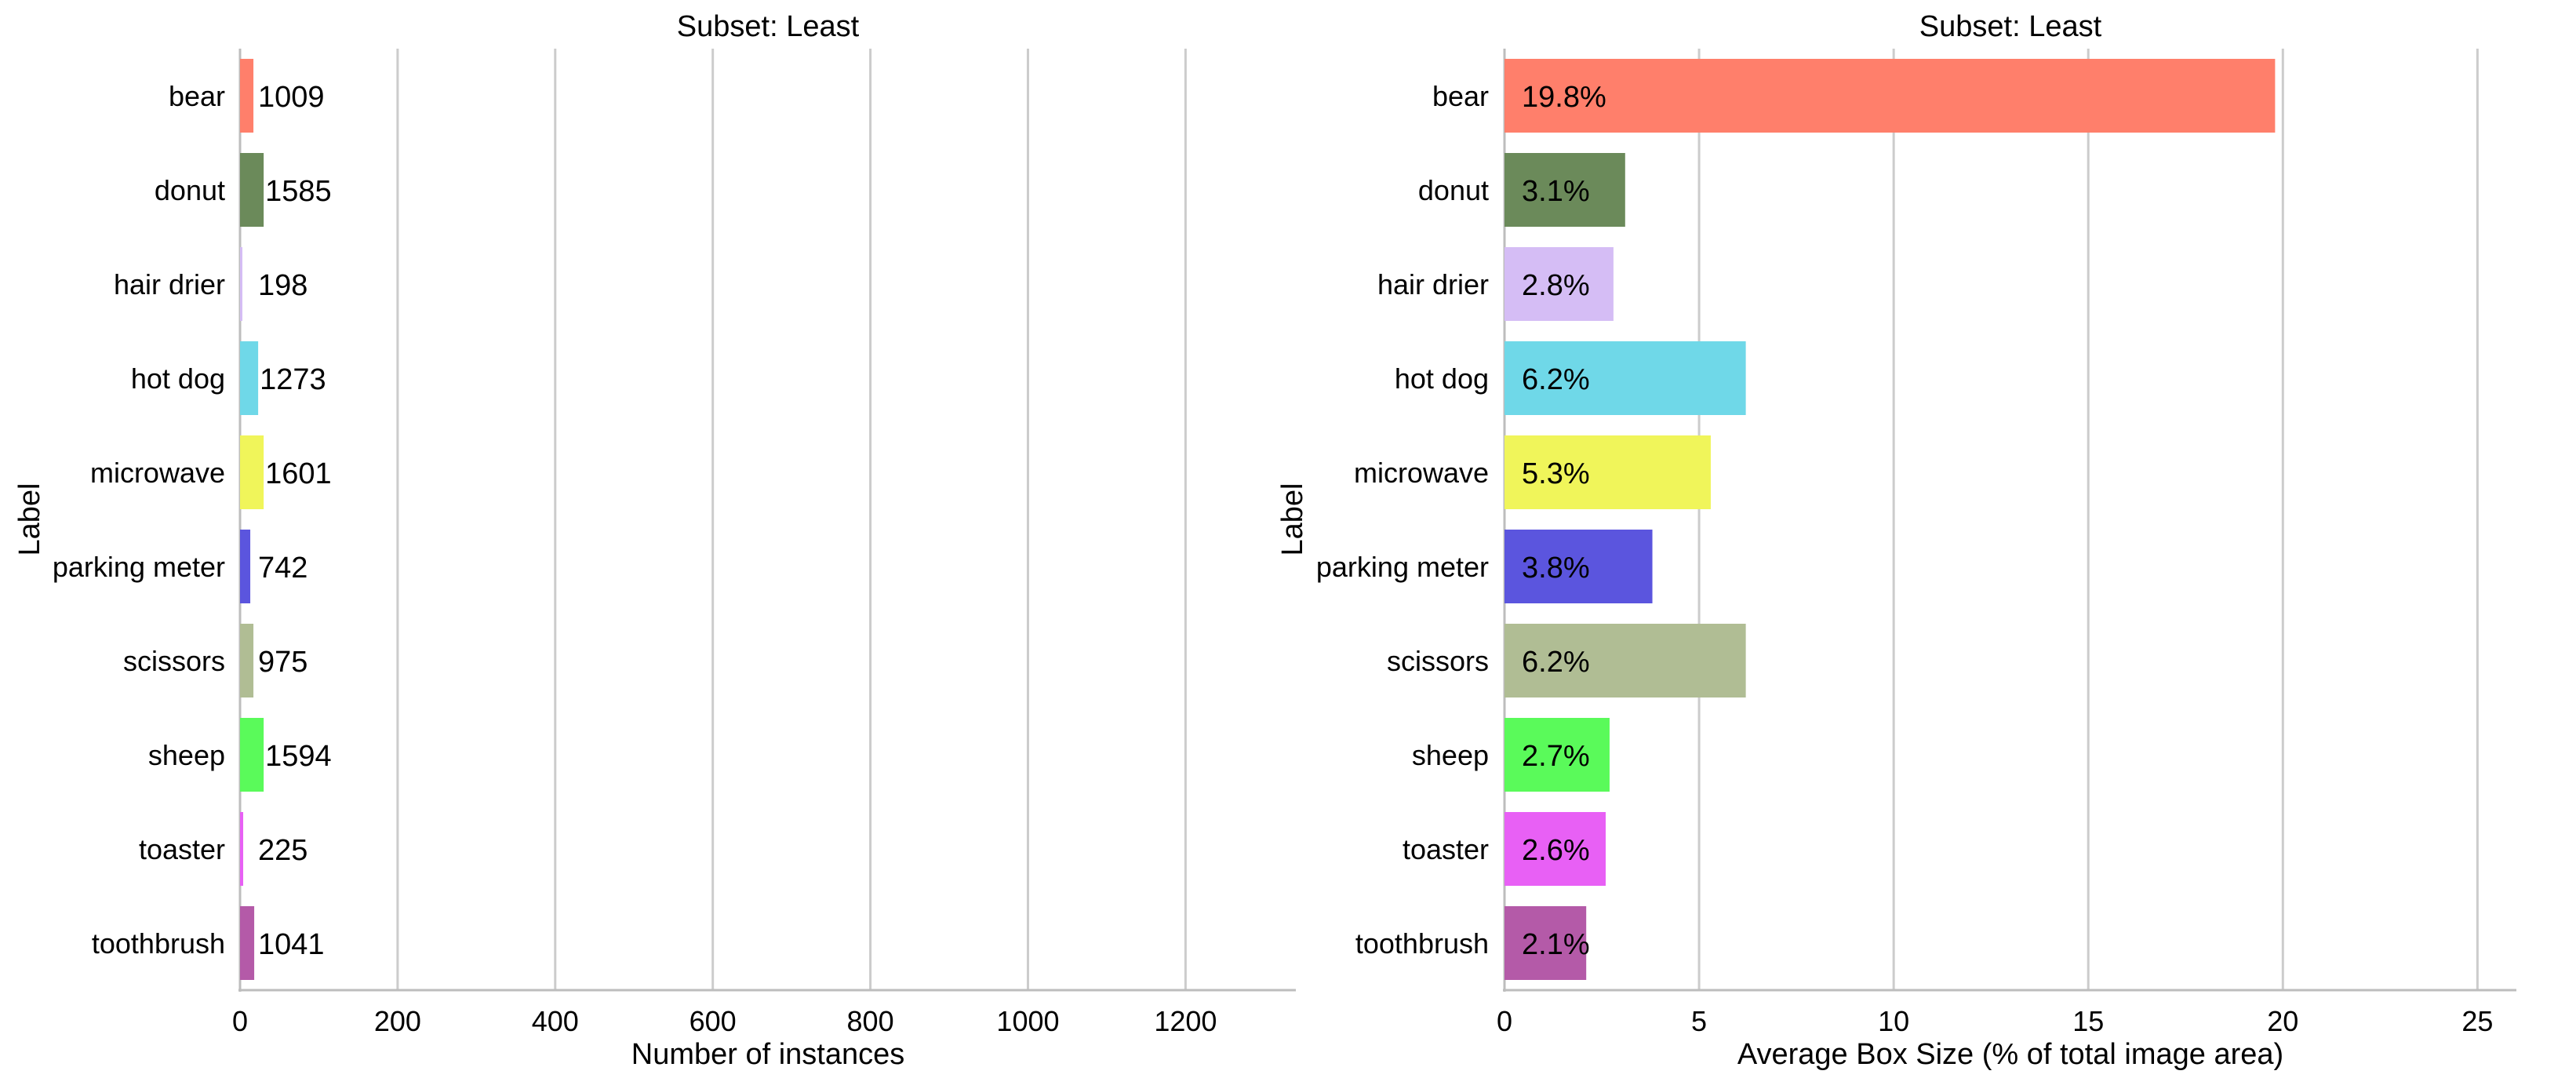 Image resolution: width=2576 pixels, height=1089 pixels. What do you see at coordinates (1699, 1021) in the screenshot?
I see `x-tick-label-right-1: 5` at bounding box center [1699, 1021].